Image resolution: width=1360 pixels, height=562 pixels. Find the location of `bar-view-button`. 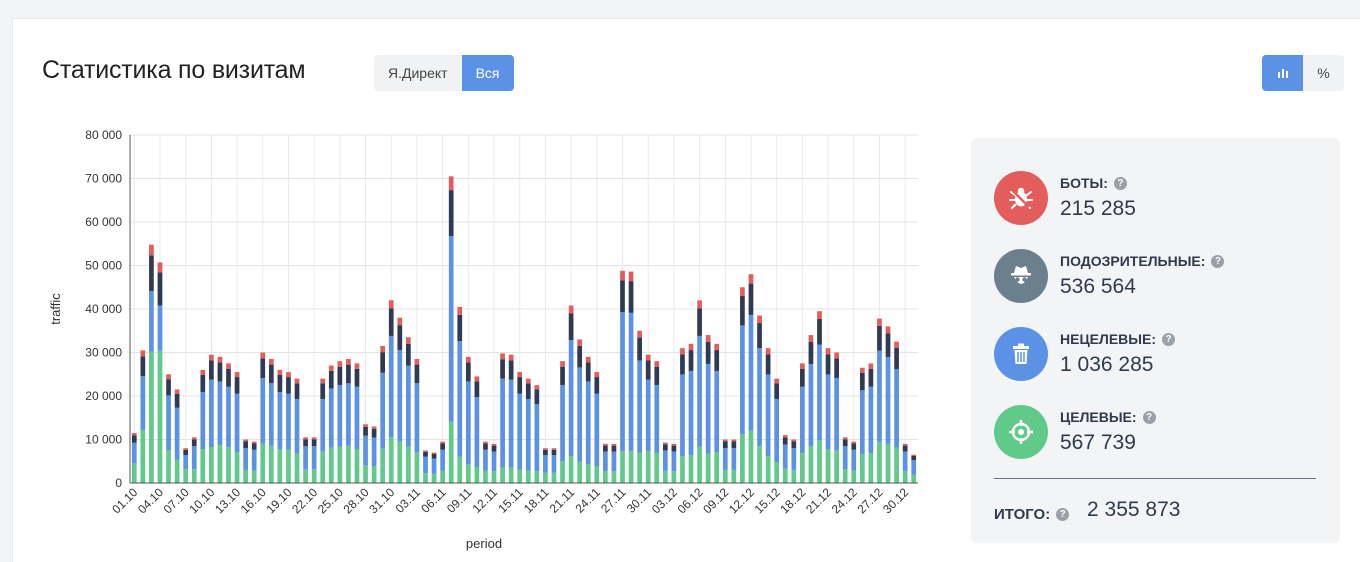

bar-view-button is located at coordinates (1282, 73).